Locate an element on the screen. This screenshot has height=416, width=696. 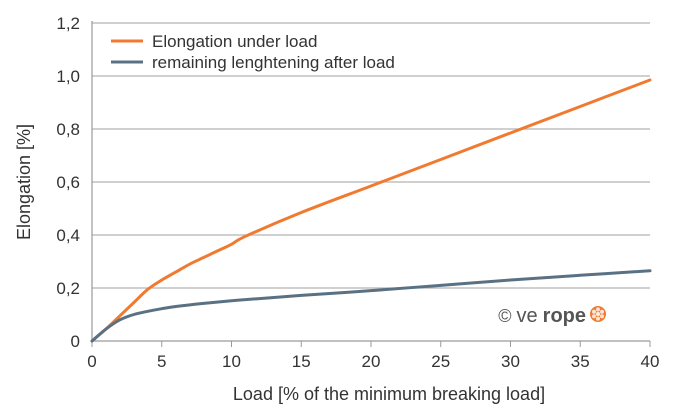
y-tick-label: 0 is located at coordinates (75, 341).